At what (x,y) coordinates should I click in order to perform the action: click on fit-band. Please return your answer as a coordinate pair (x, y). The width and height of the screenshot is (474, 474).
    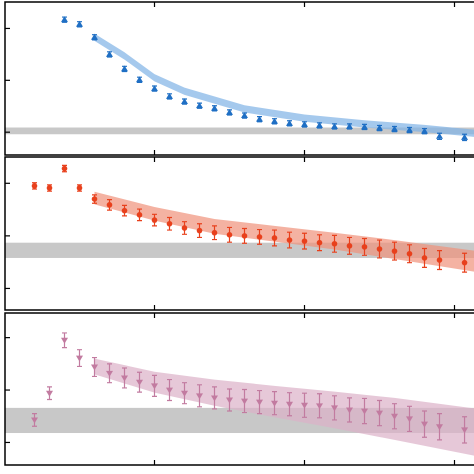
    Looking at the image, I should click on (284, 231).